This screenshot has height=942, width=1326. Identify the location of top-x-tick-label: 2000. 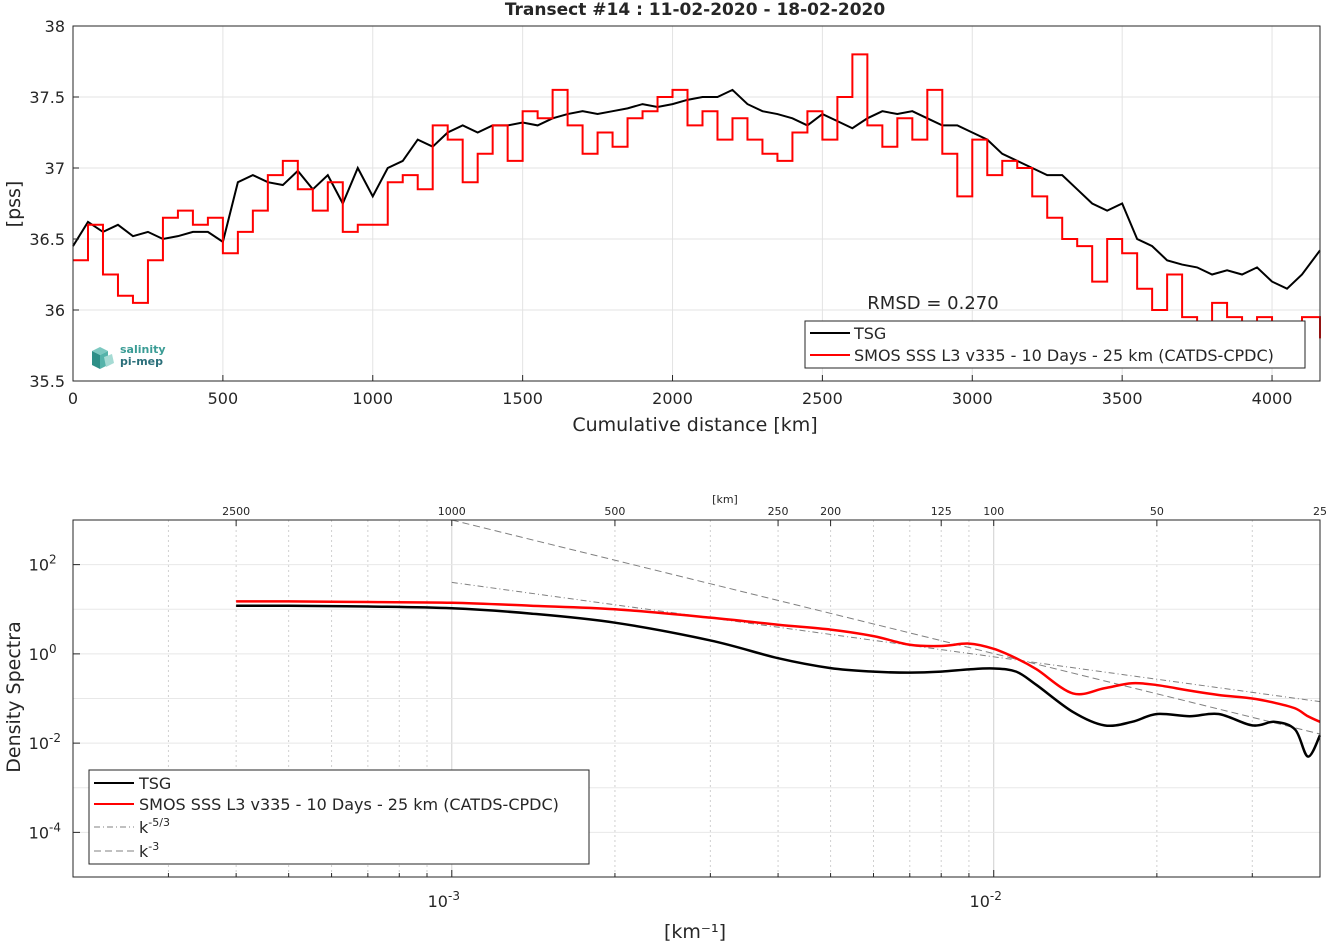
(672, 398).